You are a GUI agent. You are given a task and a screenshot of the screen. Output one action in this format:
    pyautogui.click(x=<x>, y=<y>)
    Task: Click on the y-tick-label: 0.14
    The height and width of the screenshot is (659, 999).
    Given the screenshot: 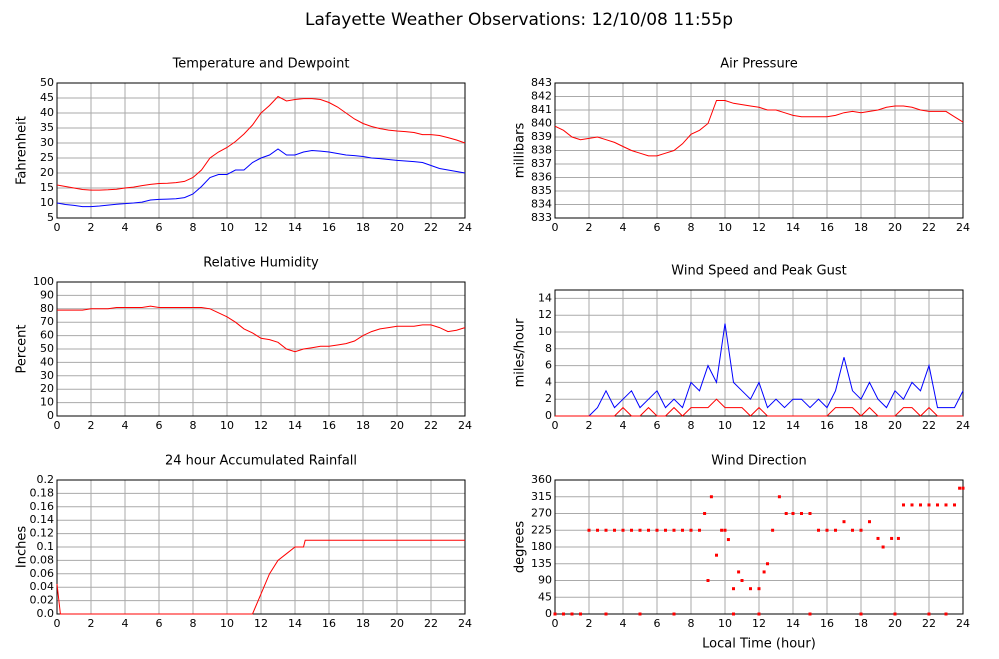 What is the action you would take?
    pyautogui.click(x=42, y=519)
    